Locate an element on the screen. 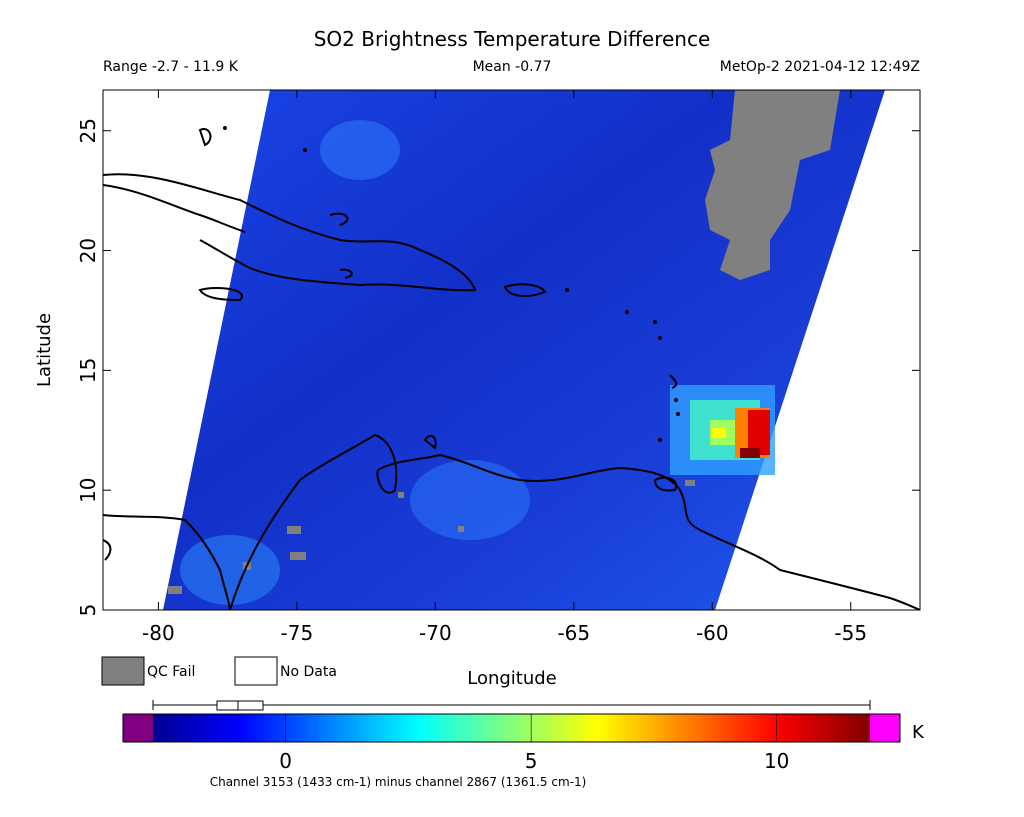 This screenshot has width=1024, height=817. x-tick-label: -80 is located at coordinates (158, 633).